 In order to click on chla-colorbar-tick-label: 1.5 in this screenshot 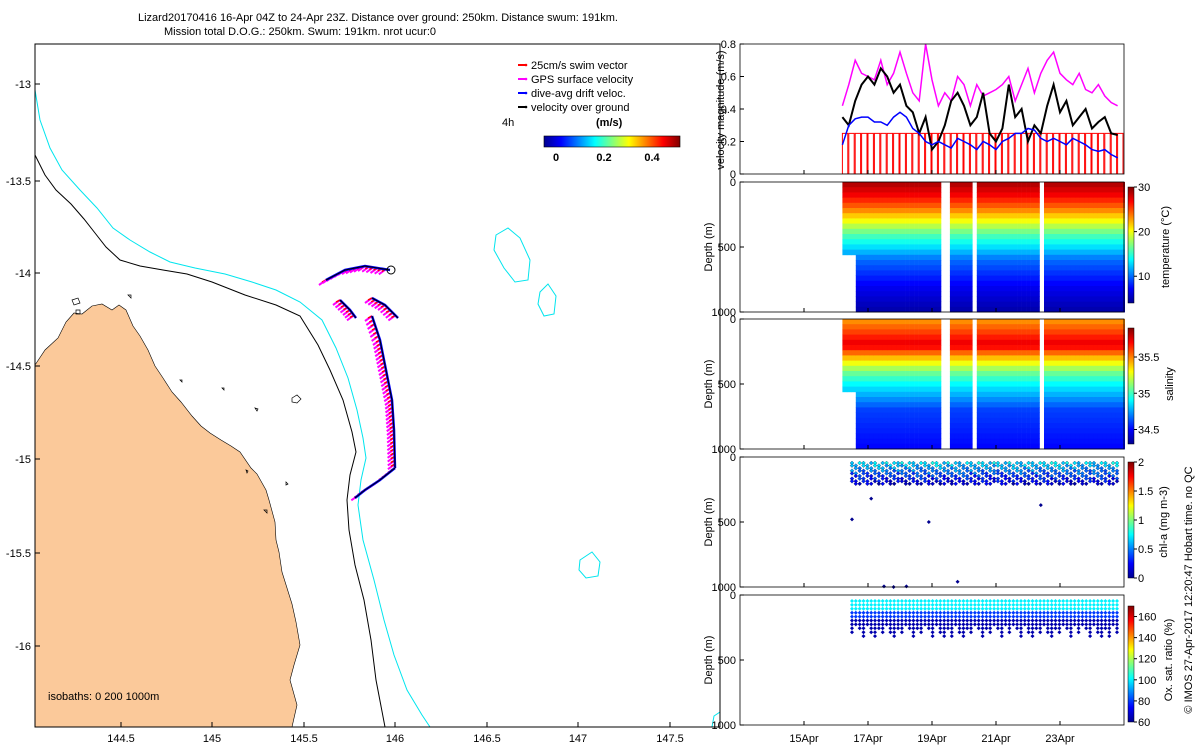, I will do `click(1145, 492)`.